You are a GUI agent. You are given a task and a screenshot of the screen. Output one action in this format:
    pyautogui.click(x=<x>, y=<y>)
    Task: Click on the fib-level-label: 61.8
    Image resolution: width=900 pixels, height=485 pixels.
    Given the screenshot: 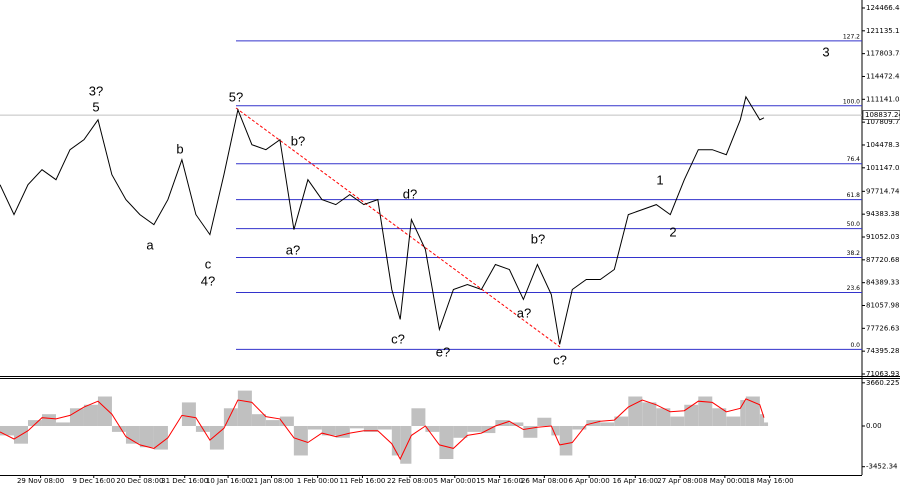 What is the action you would take?
    pyautogui.click(x=854, y=195)
    